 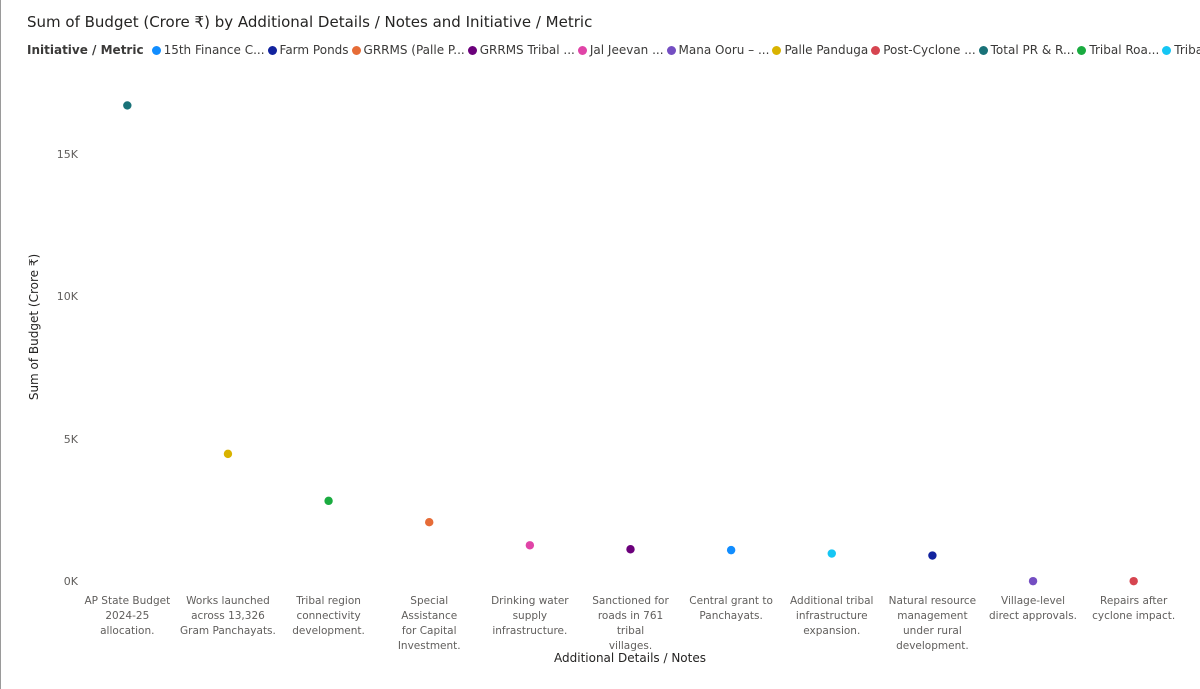 What do you see at coordinates (67, 154) in the screenshot?
I see `y-tick-label: 15K` at bounding box center [67, 154].